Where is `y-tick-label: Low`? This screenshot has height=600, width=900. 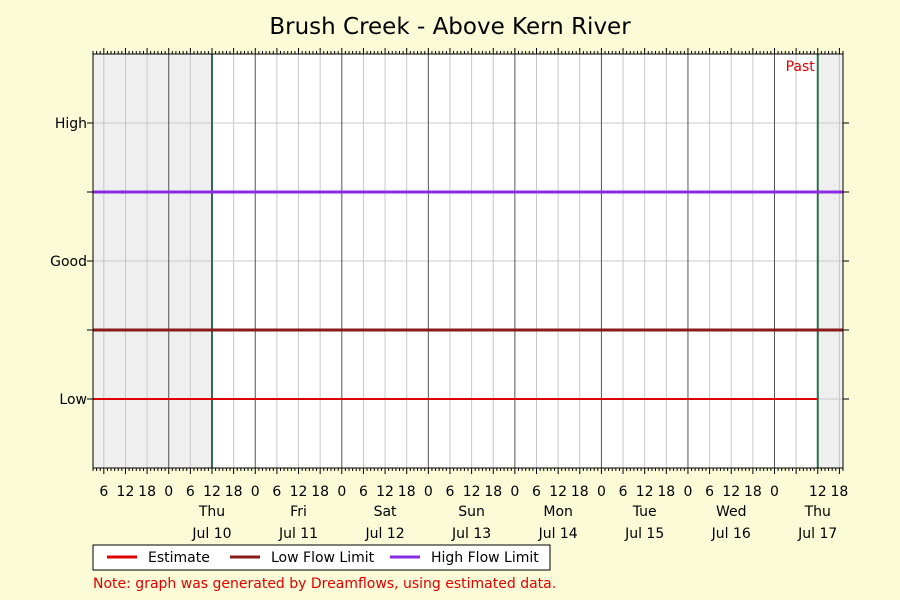
y-tick-label: Low is located at coordinates (73, 400).